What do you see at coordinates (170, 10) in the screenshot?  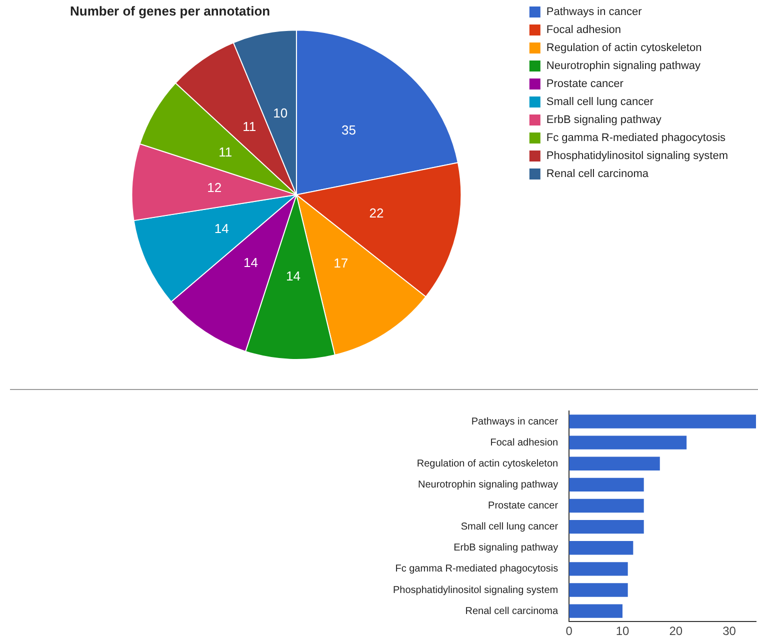 I see `chart-title: Number of genes per annotation` at bounding box center [170, 10].